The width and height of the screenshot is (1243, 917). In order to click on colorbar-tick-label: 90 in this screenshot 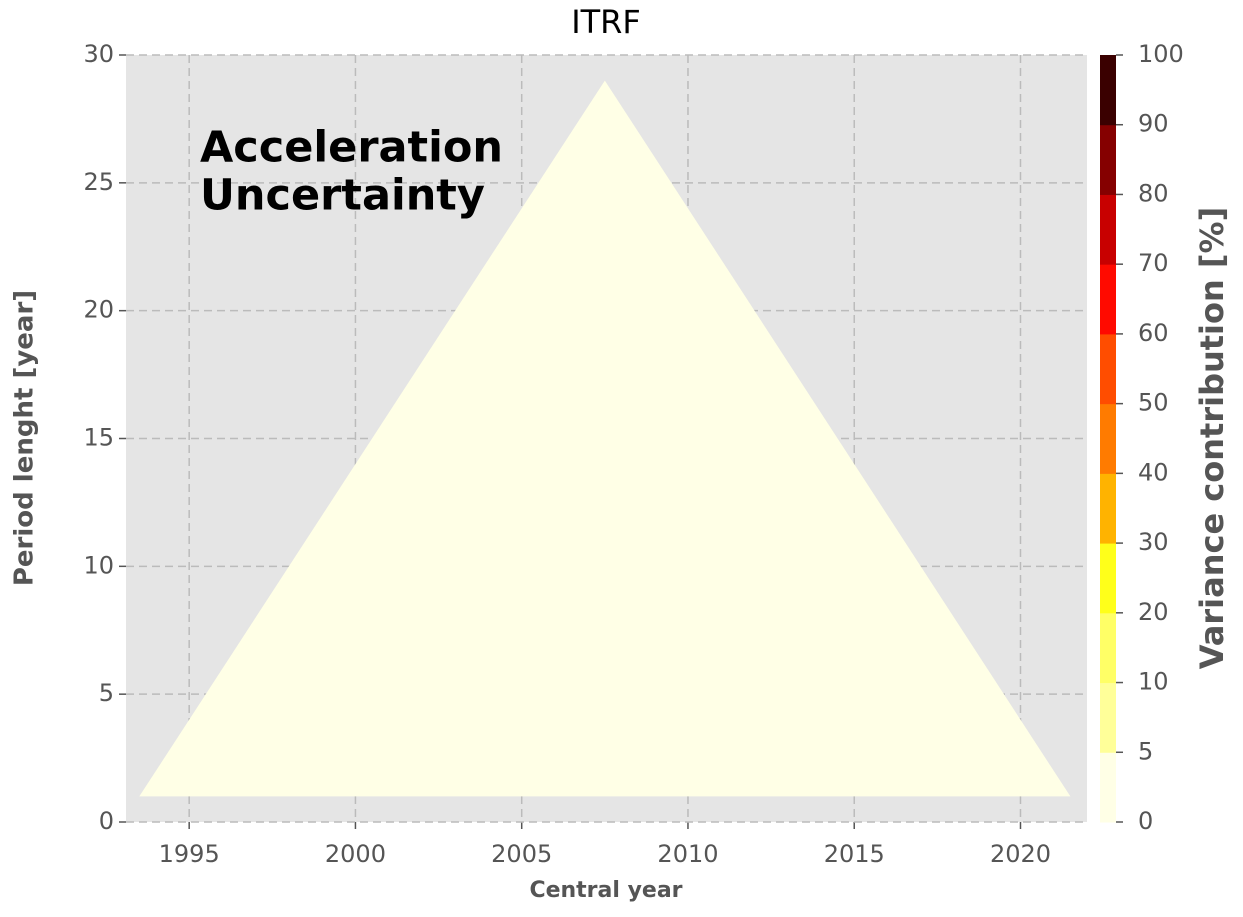, I will do `click(1153, 124)`.